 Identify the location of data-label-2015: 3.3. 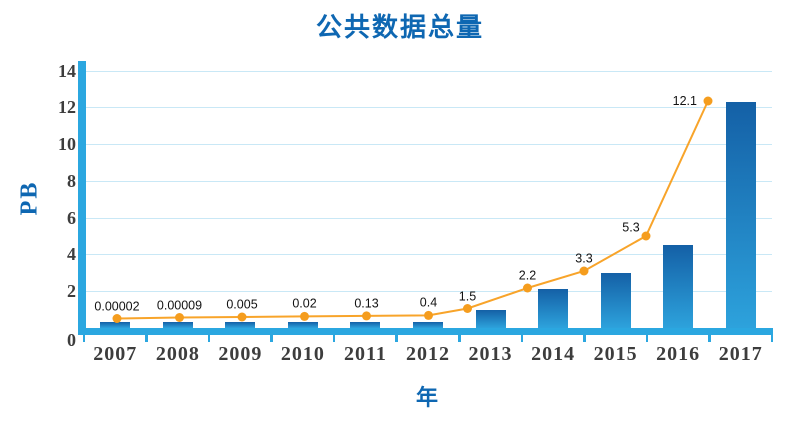
(584, 258).